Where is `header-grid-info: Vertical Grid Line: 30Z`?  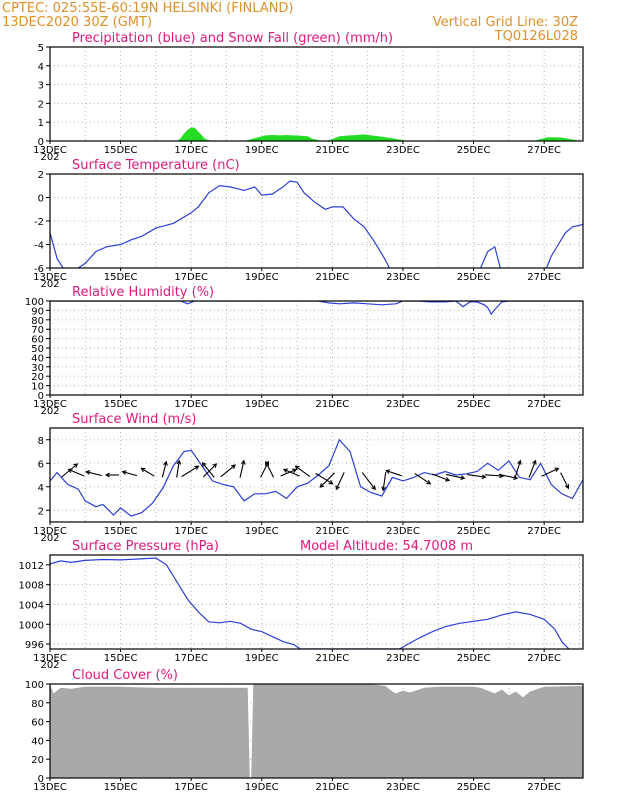 header-grid-info: Vertical Grid Line: 30Z is located at coordinates (505, 22).